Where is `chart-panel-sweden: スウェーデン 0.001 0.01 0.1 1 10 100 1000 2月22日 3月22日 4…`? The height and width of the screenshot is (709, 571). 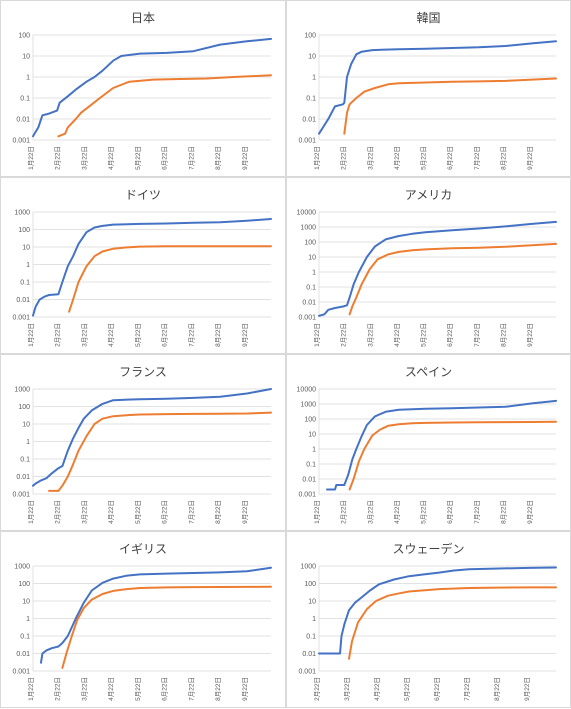
chart-panel-sweden: スウェーデン 0.001 0.01 0.1 1 10 100 1000 2月22日 3月22日 4… is located at coordinates (428, 619).